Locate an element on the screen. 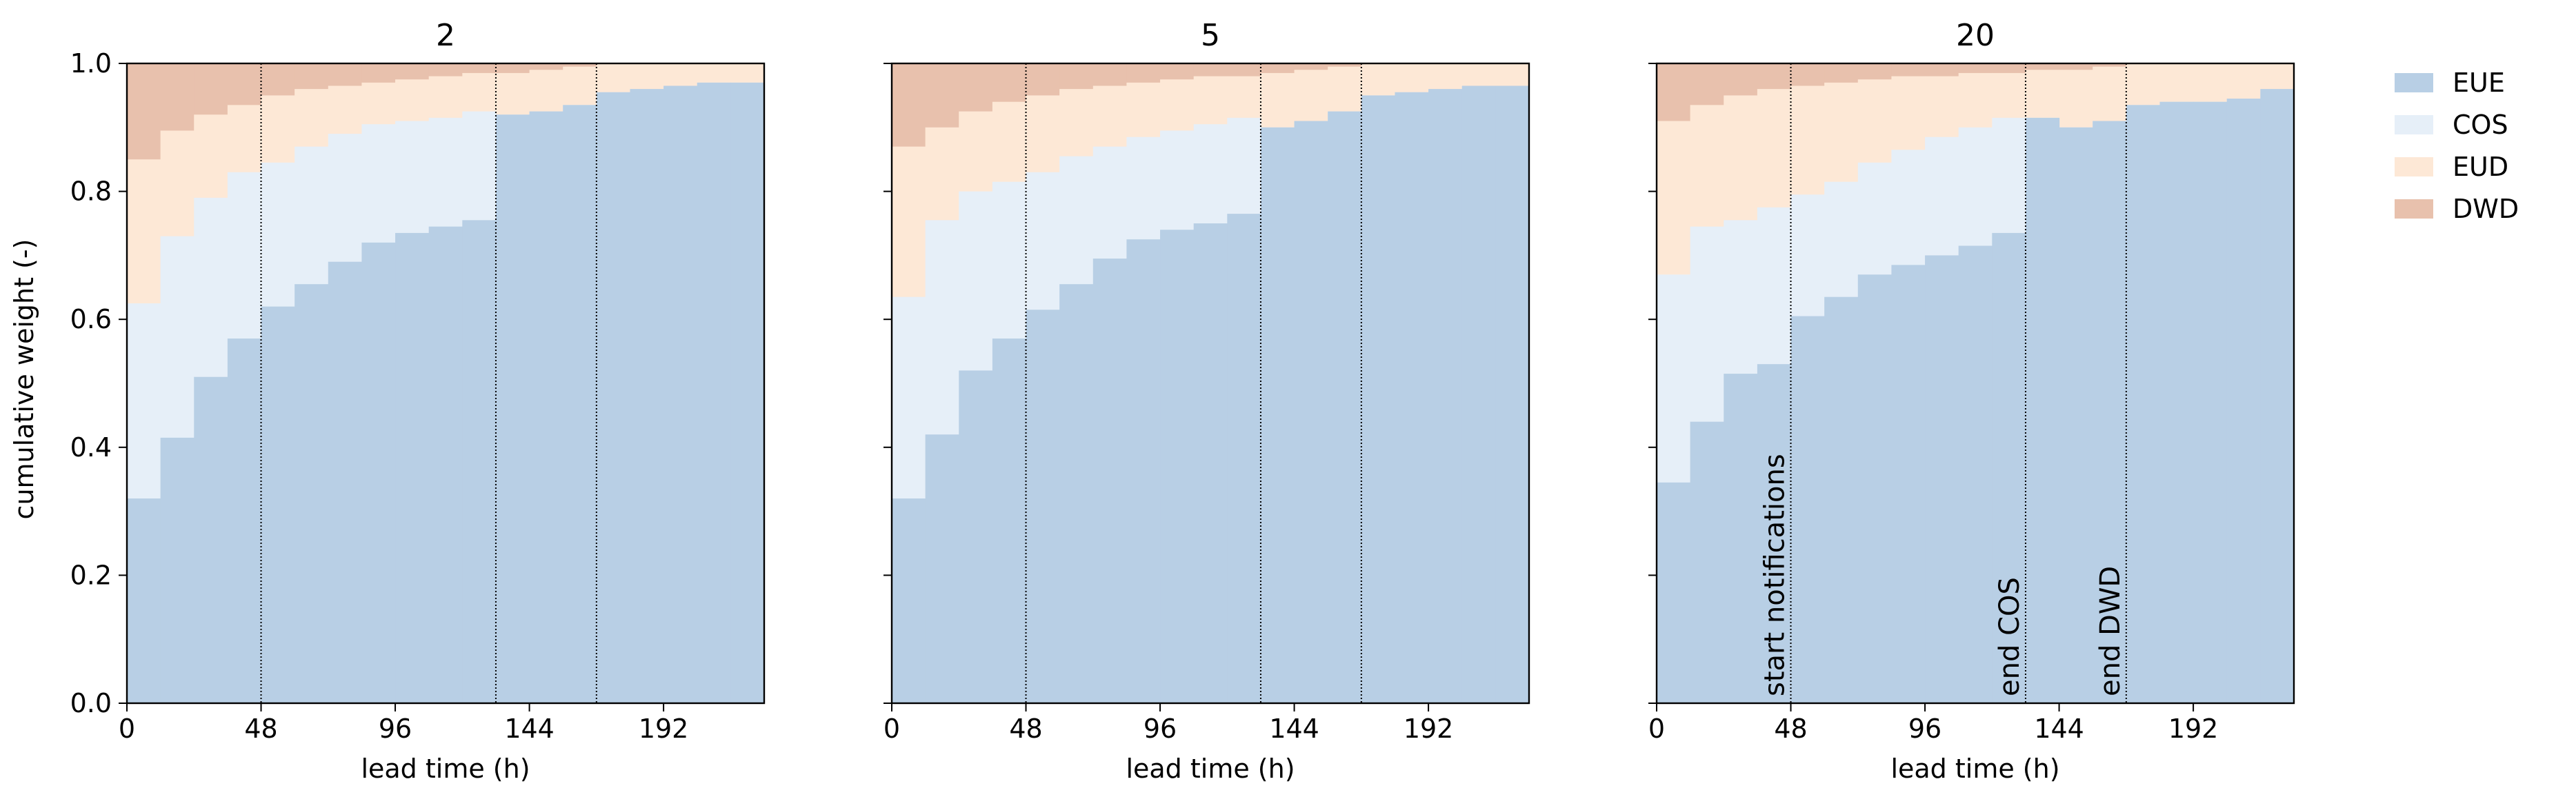 The image size is (2576, 808). panel-title: 2 is located at coordinates (445, 35).